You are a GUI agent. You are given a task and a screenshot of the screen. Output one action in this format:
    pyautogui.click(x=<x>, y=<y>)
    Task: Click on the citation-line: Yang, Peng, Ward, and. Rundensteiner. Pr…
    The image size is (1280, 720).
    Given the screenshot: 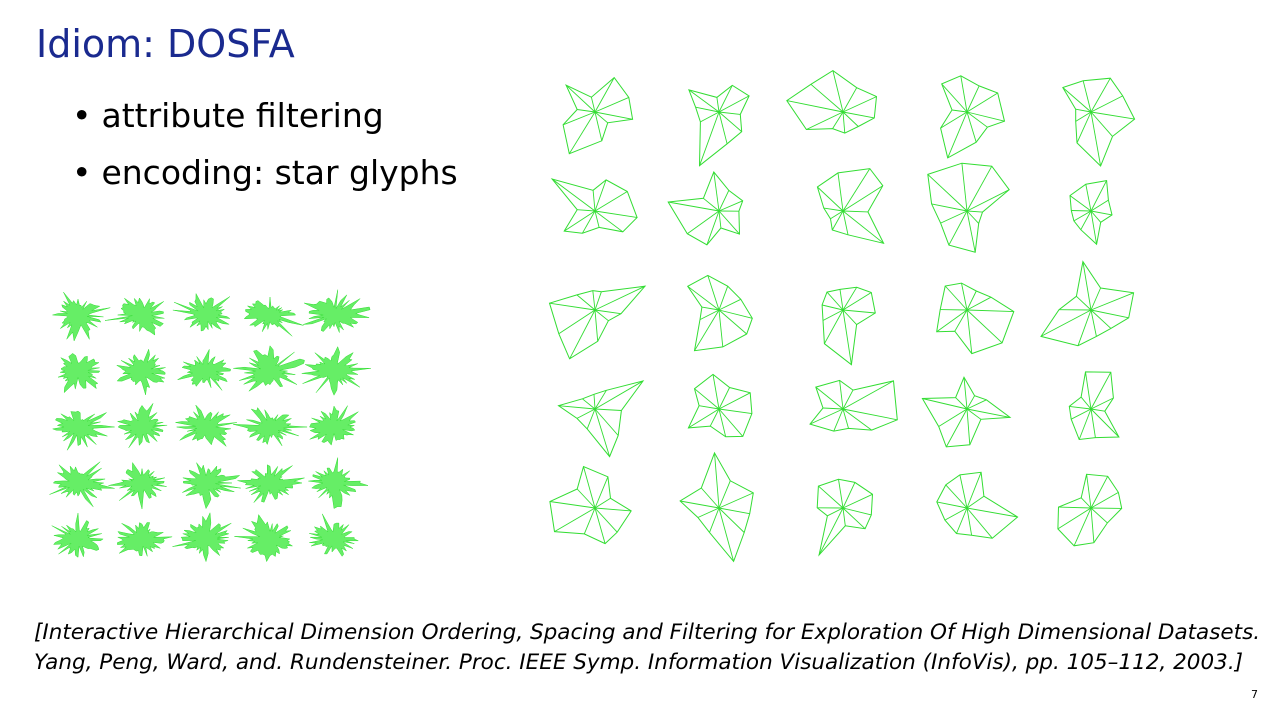 What is the action you would take?
    pyautogui.click(x=639, y=662)
    